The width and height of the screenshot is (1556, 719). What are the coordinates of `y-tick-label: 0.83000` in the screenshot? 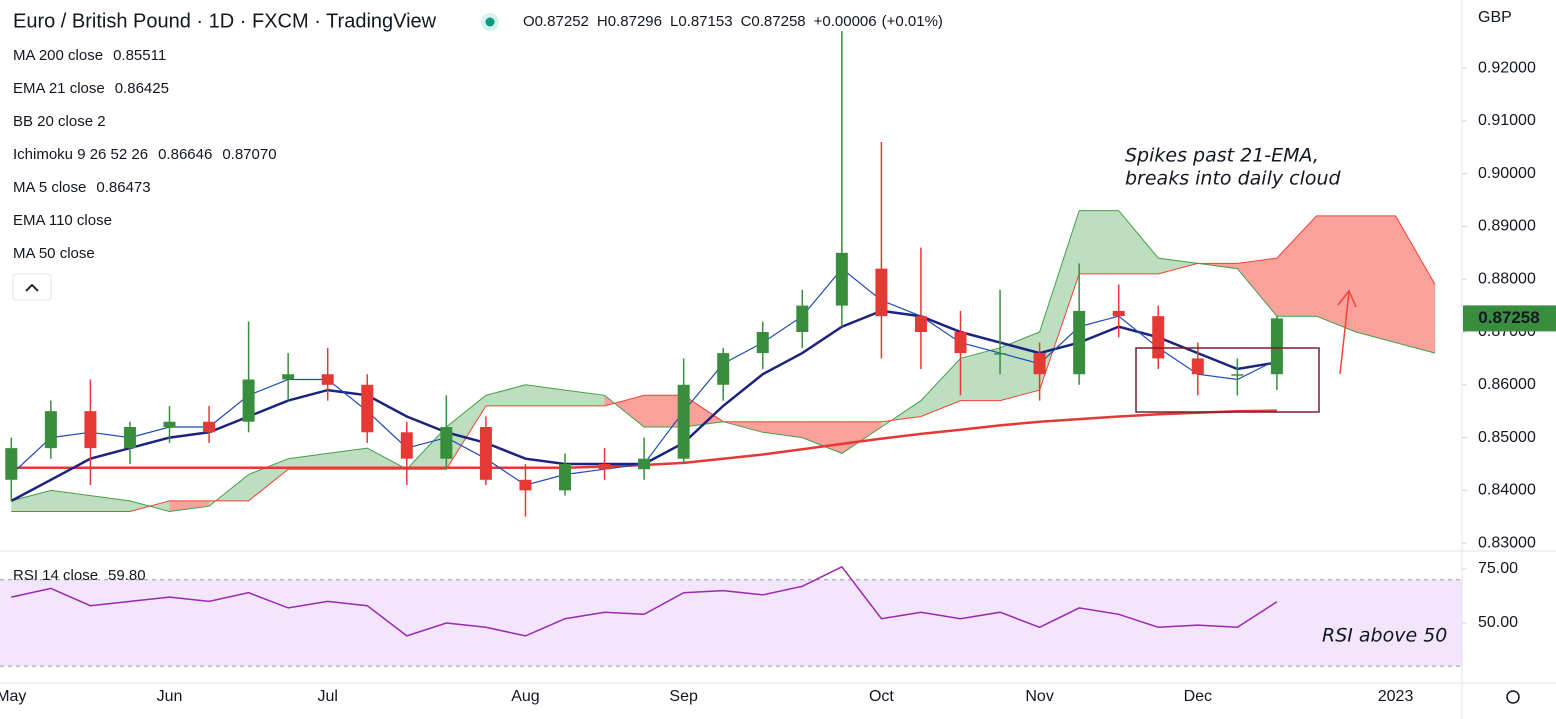 It's located at (1507, 542).